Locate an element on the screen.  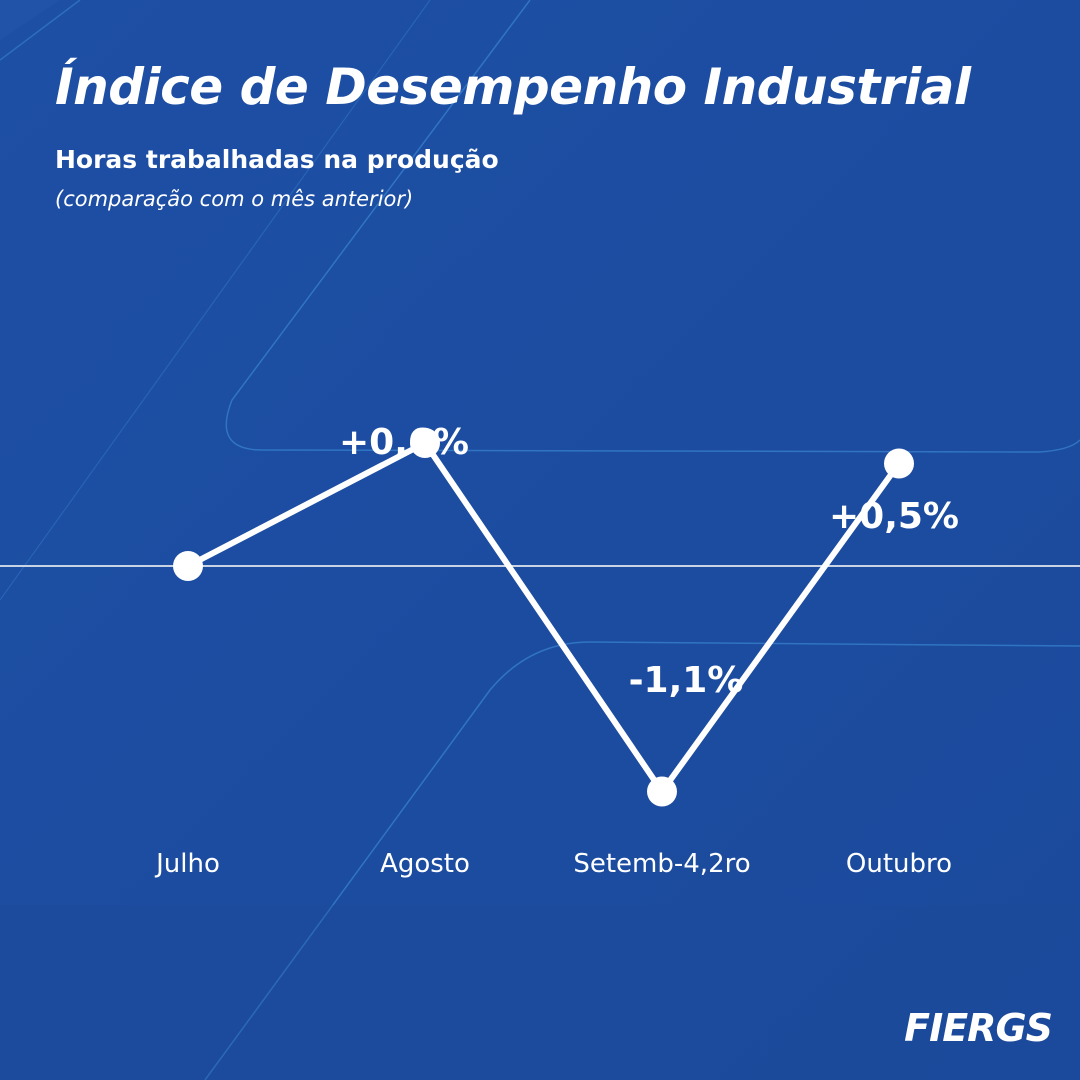
decor-band is located at coordinates (30, 20).